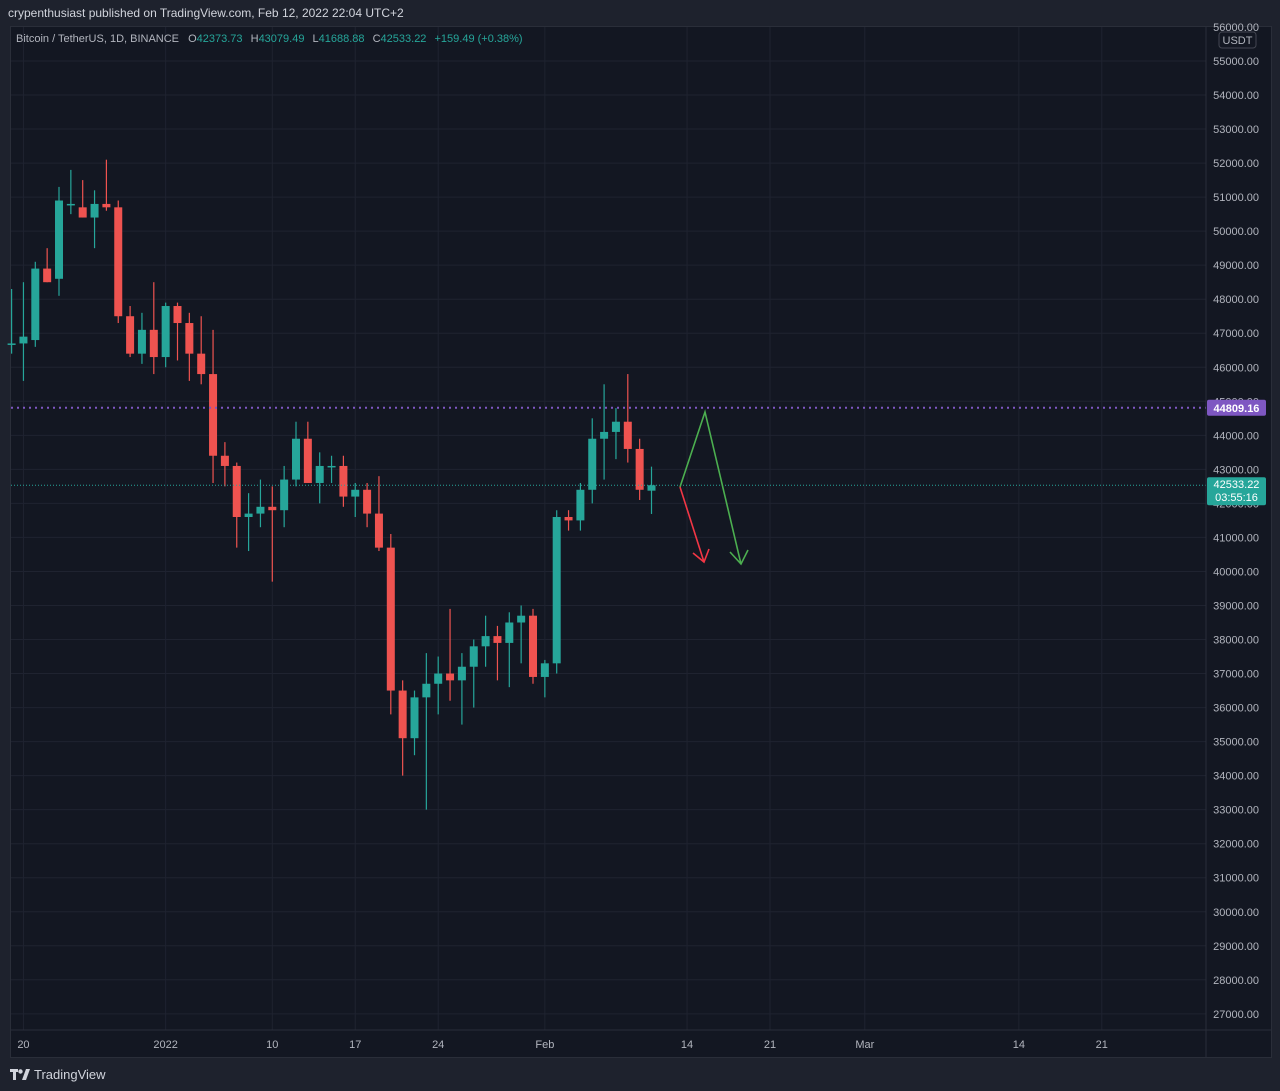  What do you see at coordinates (315, 39) in the screenshot?
I see `low-label: L` at bounding box center [315, 39].